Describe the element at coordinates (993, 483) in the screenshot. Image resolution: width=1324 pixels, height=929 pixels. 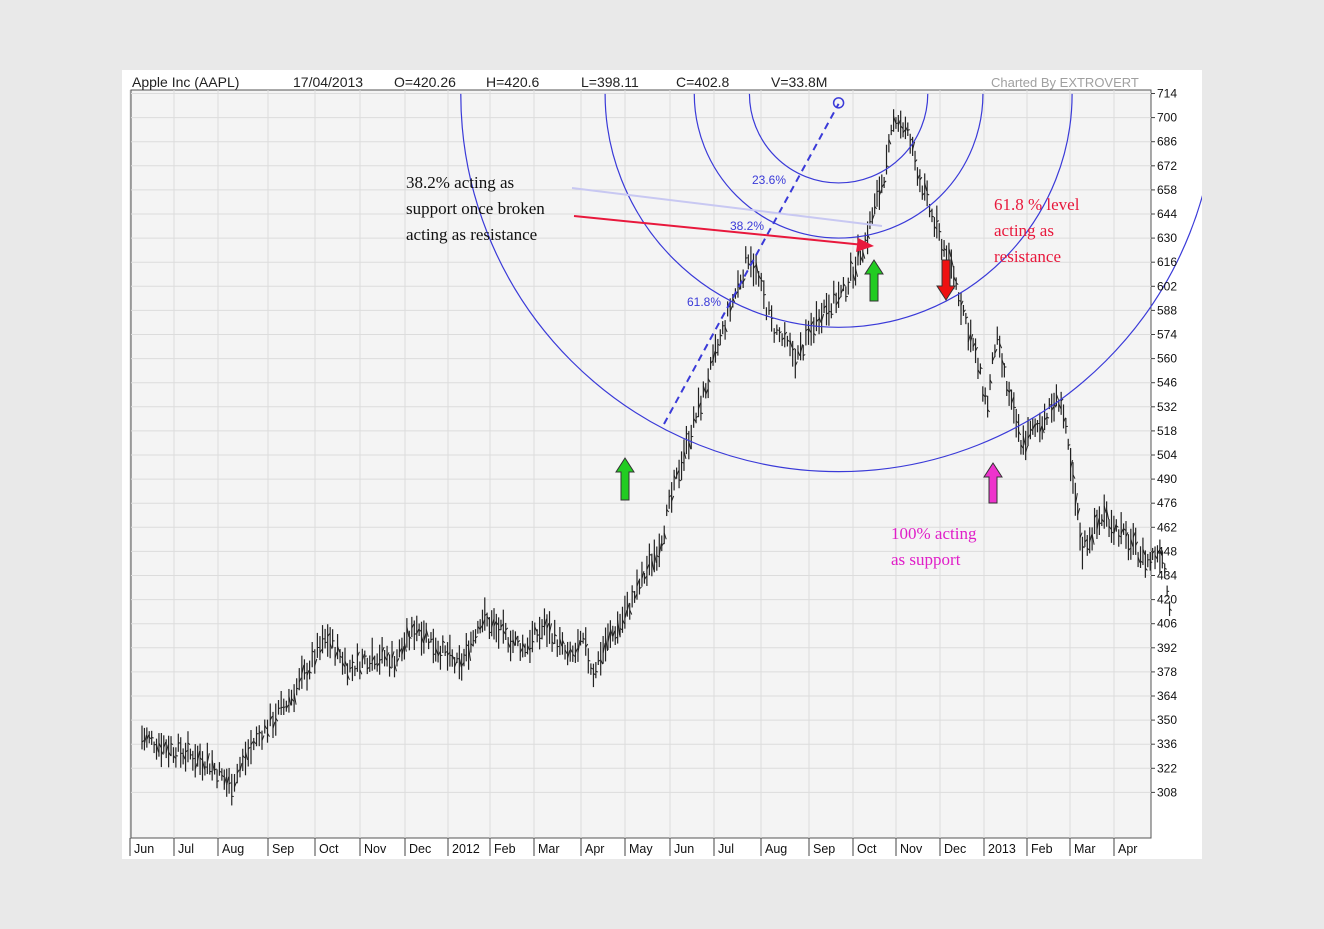
I see `signal-arrow-up` at that location.